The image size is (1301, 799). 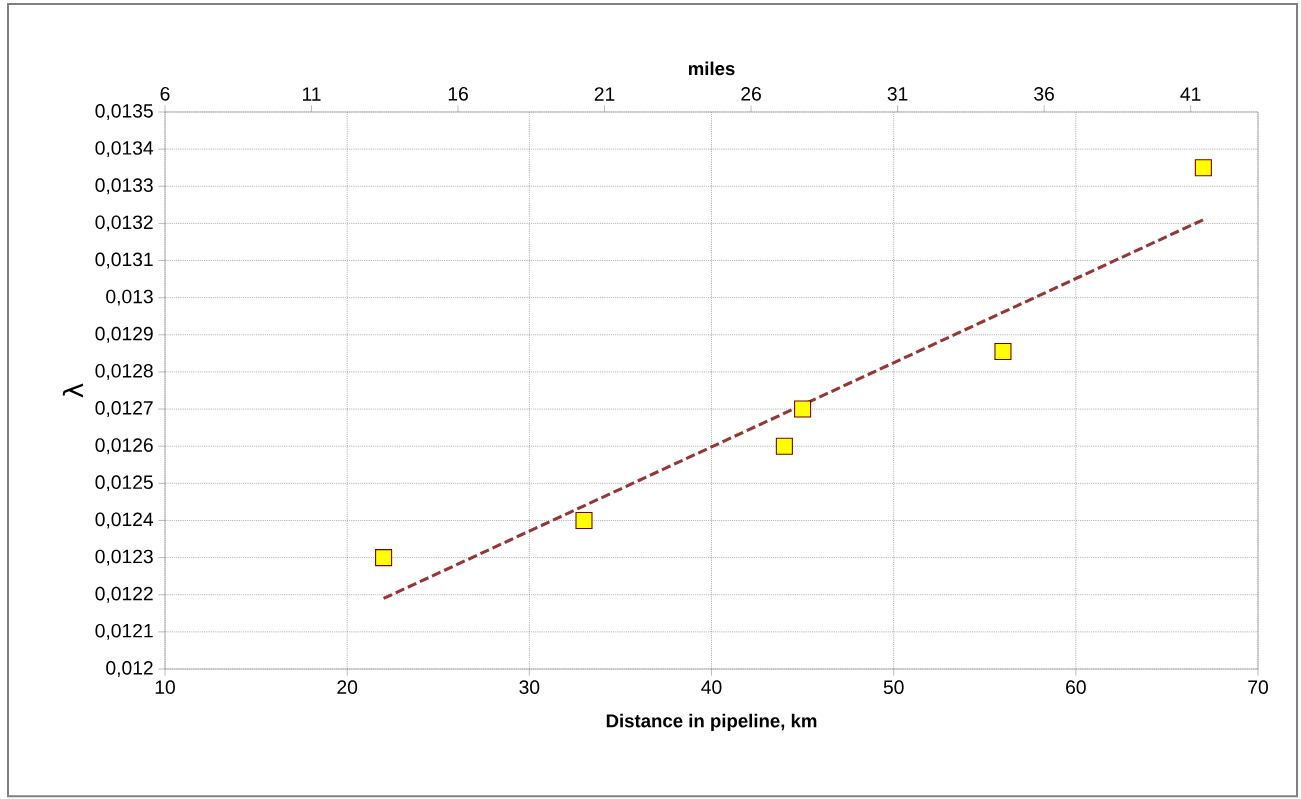 What do you see at coordinates (124, 409) in the screenshot?
I see `y-tick-label: 0,0127` at bounding box center [124, 409].